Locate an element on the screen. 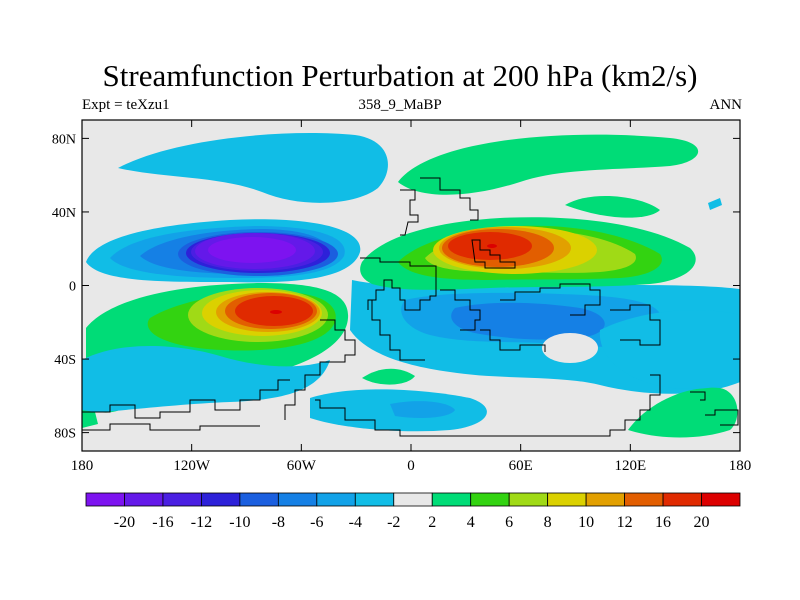  season-label: ANN is located at coordinates (726, 105).